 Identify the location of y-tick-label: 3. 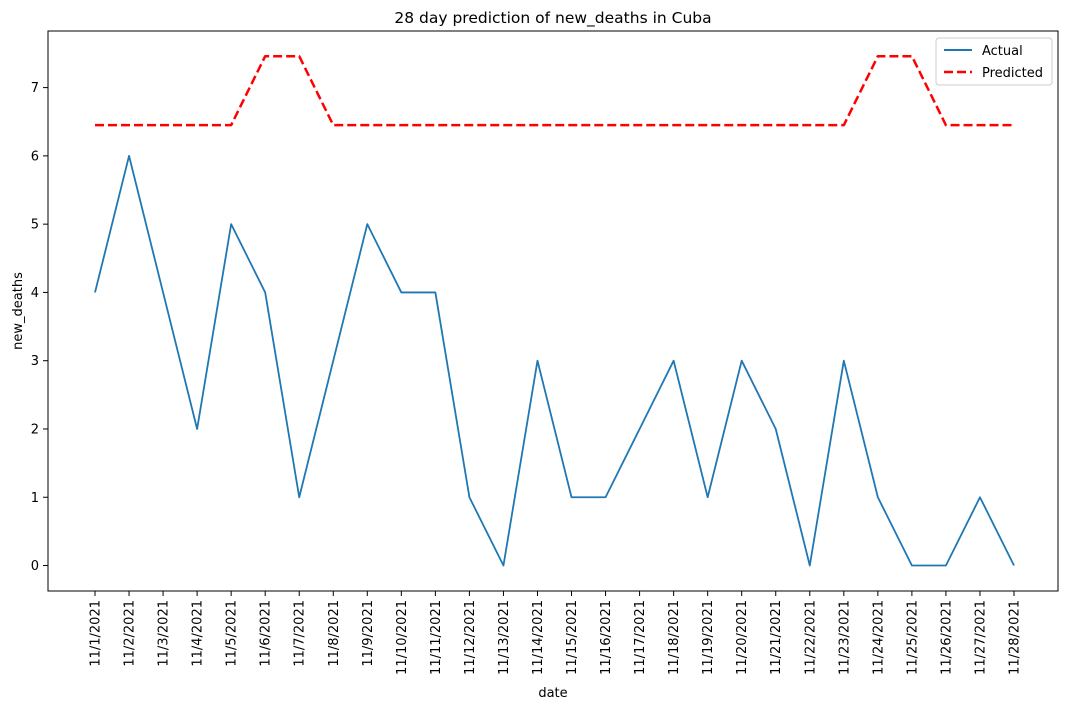
(35, 361).